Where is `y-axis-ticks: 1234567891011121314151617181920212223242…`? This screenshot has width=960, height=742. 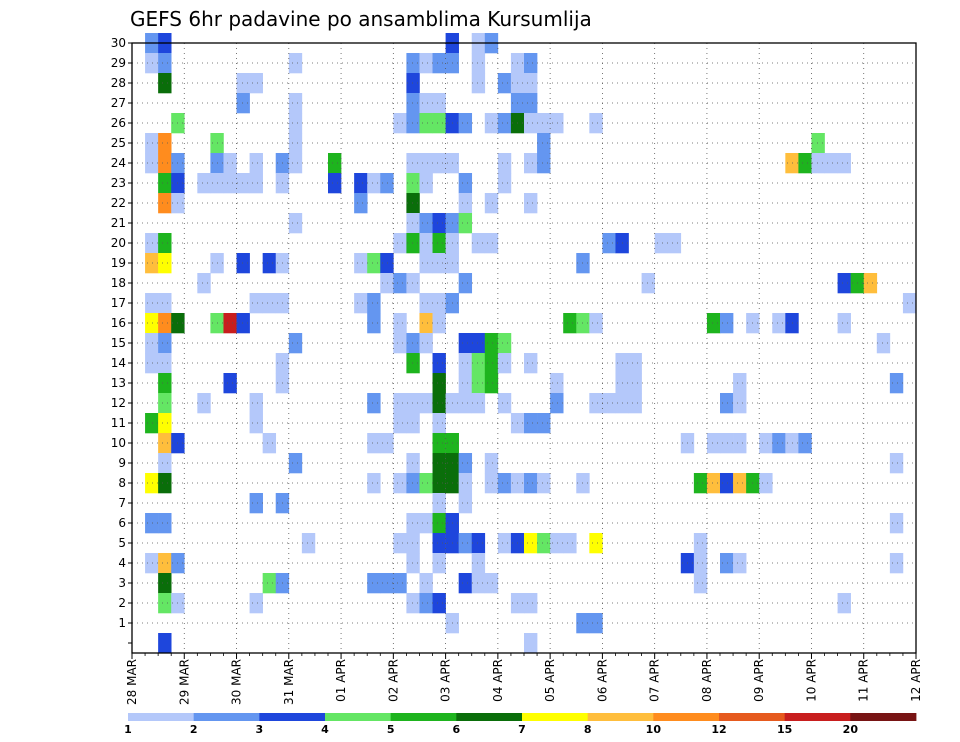
y-axis-ticks: 1234567891011121314151617181920212223242… is located at coordinates (121, 340).